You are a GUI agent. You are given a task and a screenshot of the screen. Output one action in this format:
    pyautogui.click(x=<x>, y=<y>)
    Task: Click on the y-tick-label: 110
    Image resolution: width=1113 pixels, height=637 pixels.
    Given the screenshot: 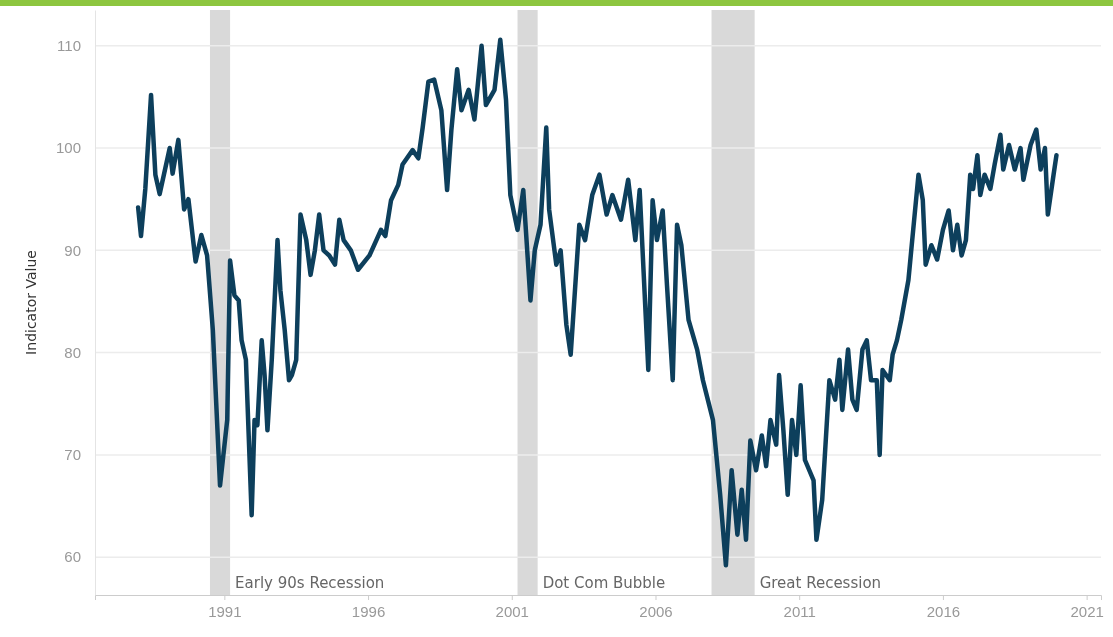 What is the action you would take?
    pyautogui.click(x=69, y=46)
    